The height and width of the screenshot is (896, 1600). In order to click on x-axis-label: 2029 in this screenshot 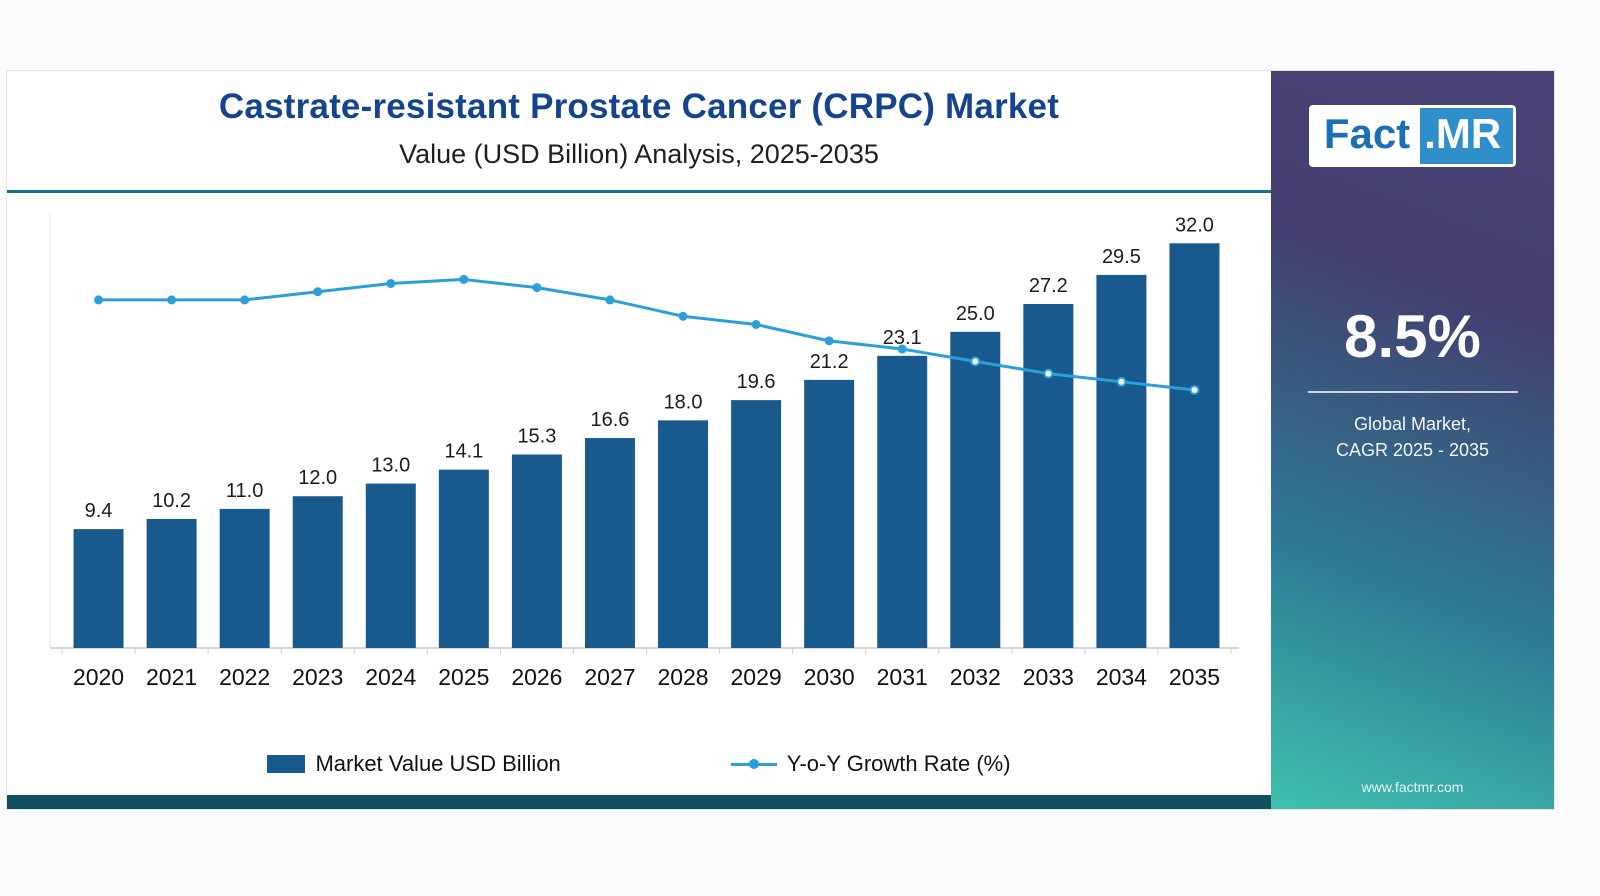, I will do `click(756, 677)`.